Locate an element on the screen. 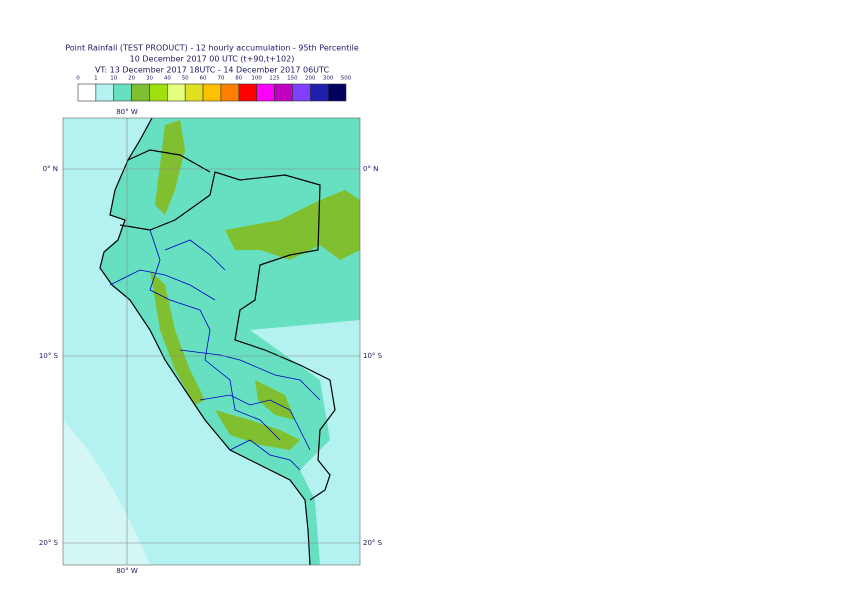 This screenshot has width=842, height=596. region-borders is located at coordinates (215, 350).